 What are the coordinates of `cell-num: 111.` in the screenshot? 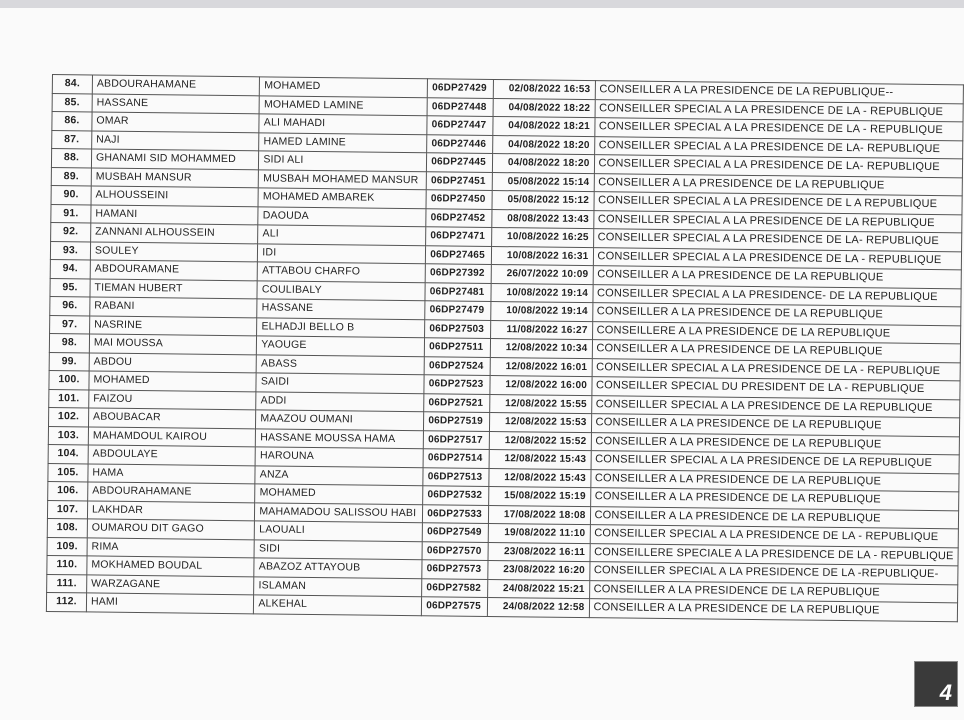 It's located at (66, 583).